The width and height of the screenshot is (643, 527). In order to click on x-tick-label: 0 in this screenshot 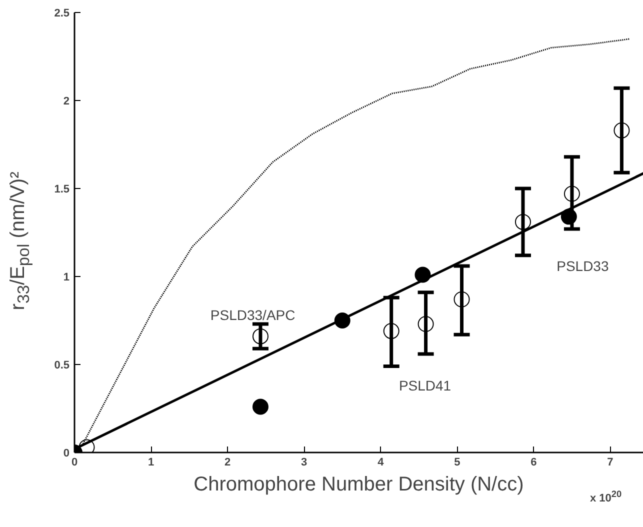, I will do `click(74, 462)`.